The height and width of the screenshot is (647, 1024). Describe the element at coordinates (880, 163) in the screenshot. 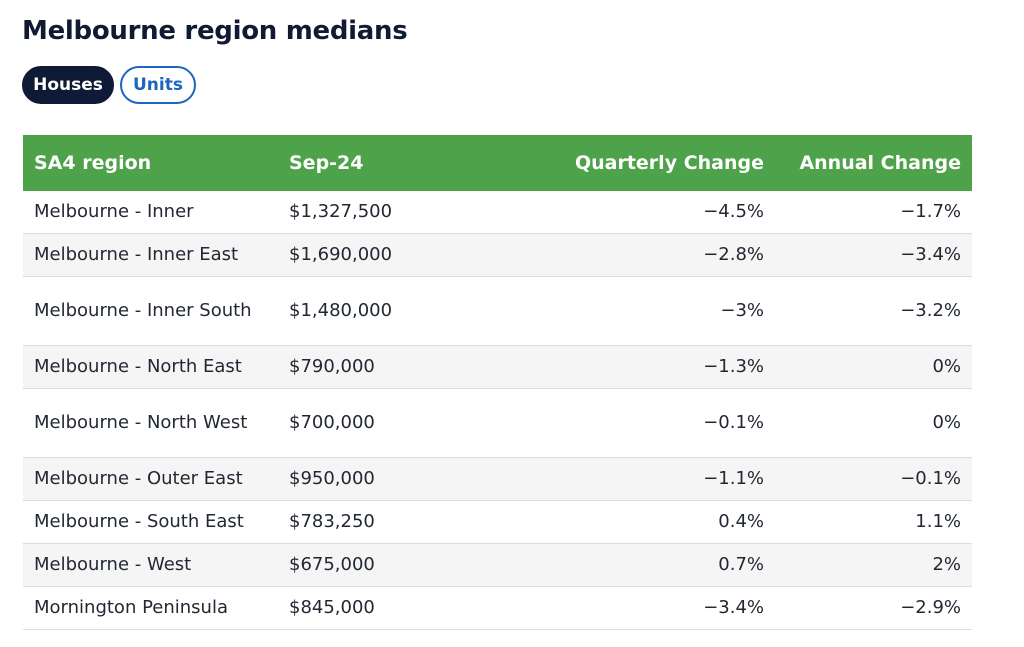

I see `column-header-annual-change: Annual Change` at that location.